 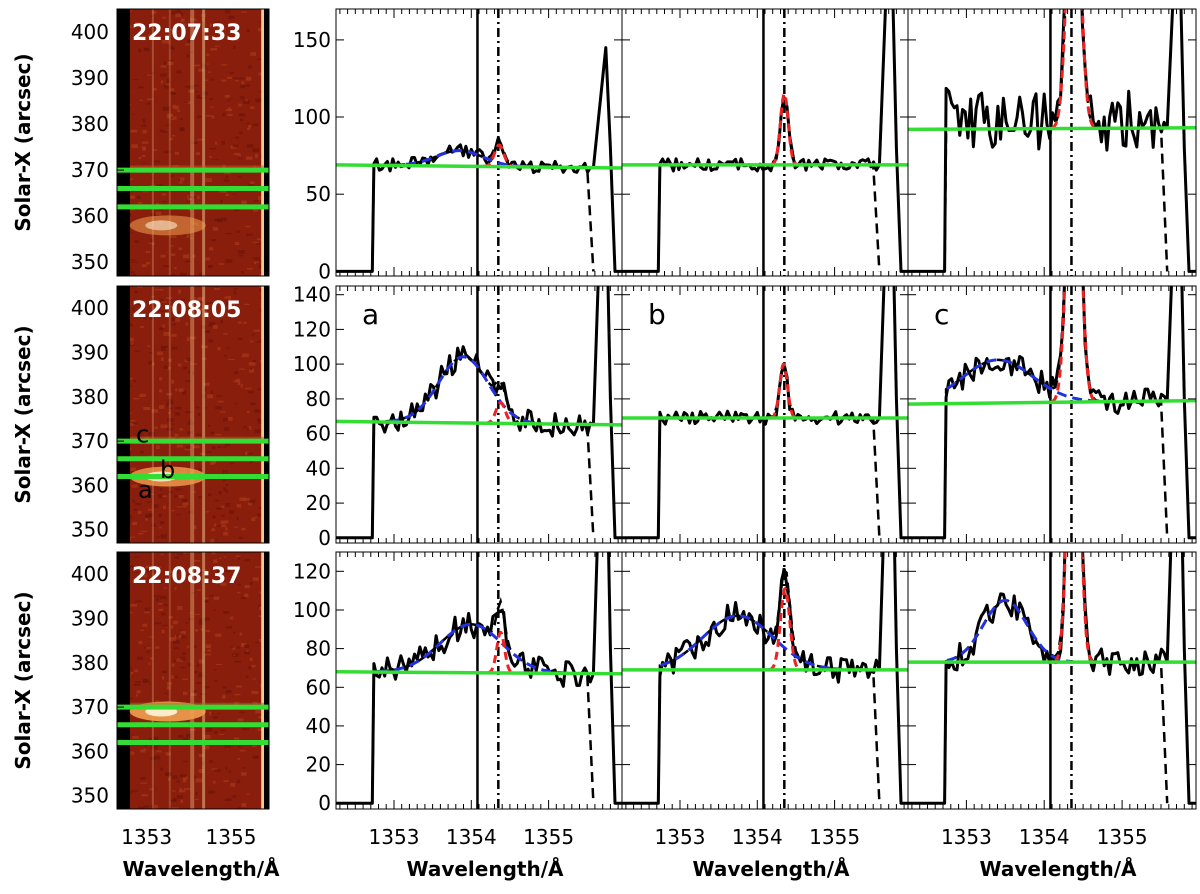 What do you see at coordinates (769, 450) in the screenshot?
I see `total-fit-dashed` at bounding box center [769, 450].